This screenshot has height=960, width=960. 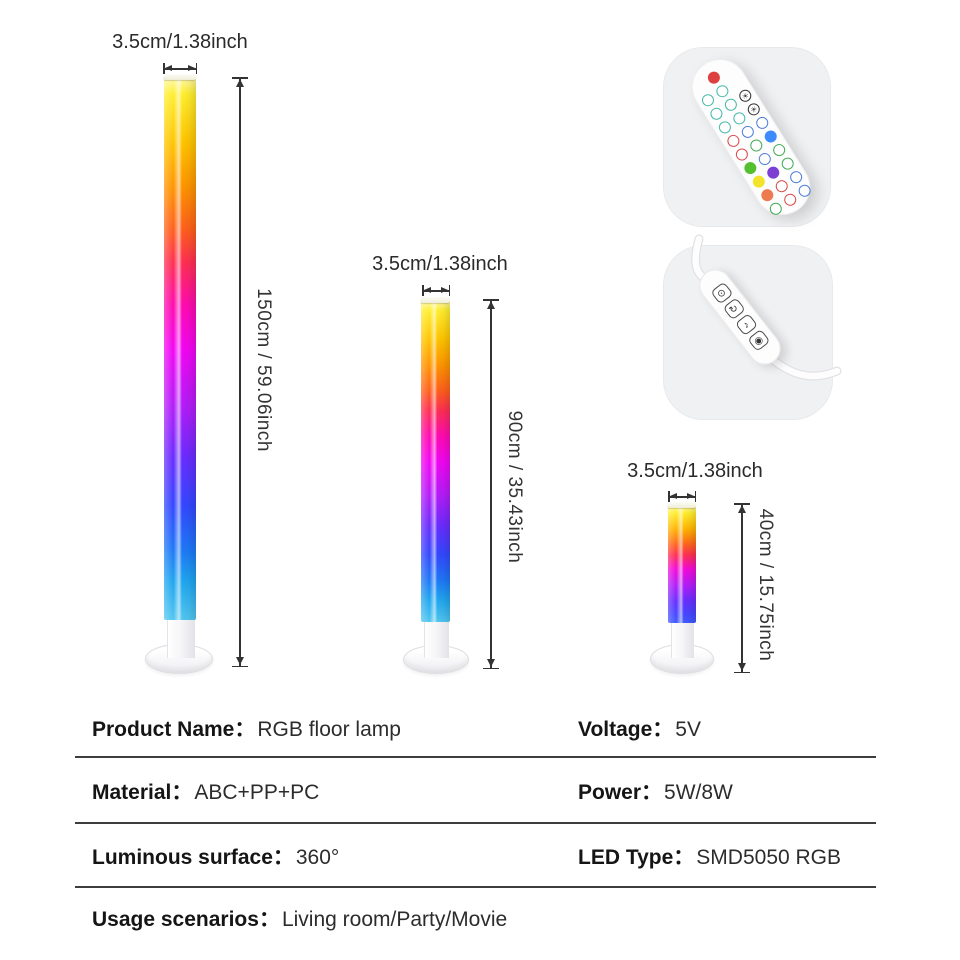 I want to click on spec-row-product-voltage: Product Name：RGB floor lamp Voltage：5V, so click(x=480, y=728).